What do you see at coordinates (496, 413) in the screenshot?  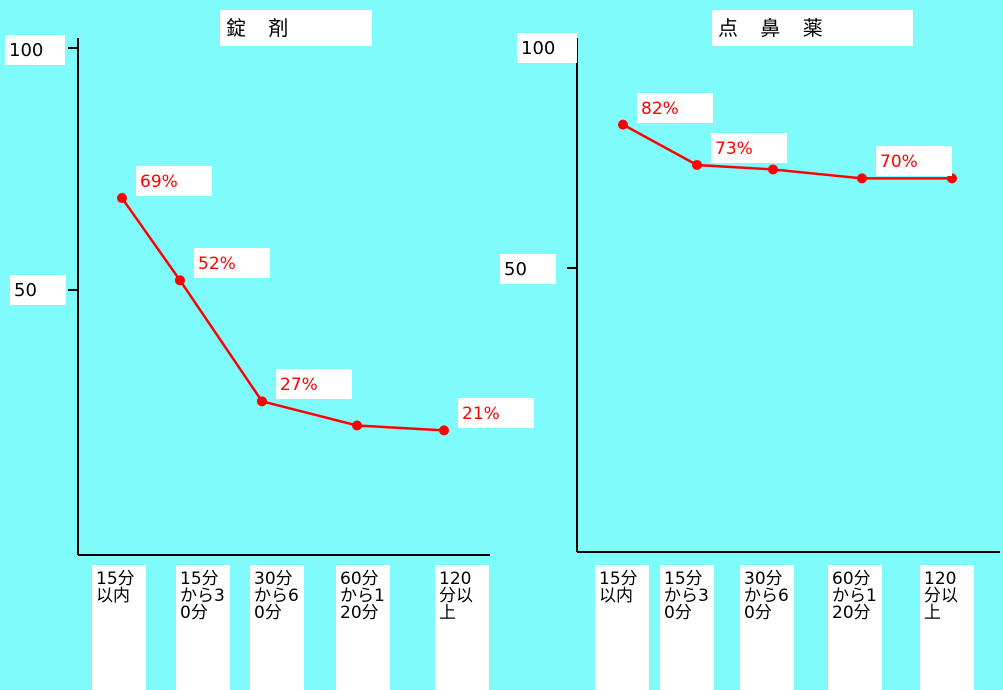 I see `data-label: 21%` at bounding box center [496, 413].